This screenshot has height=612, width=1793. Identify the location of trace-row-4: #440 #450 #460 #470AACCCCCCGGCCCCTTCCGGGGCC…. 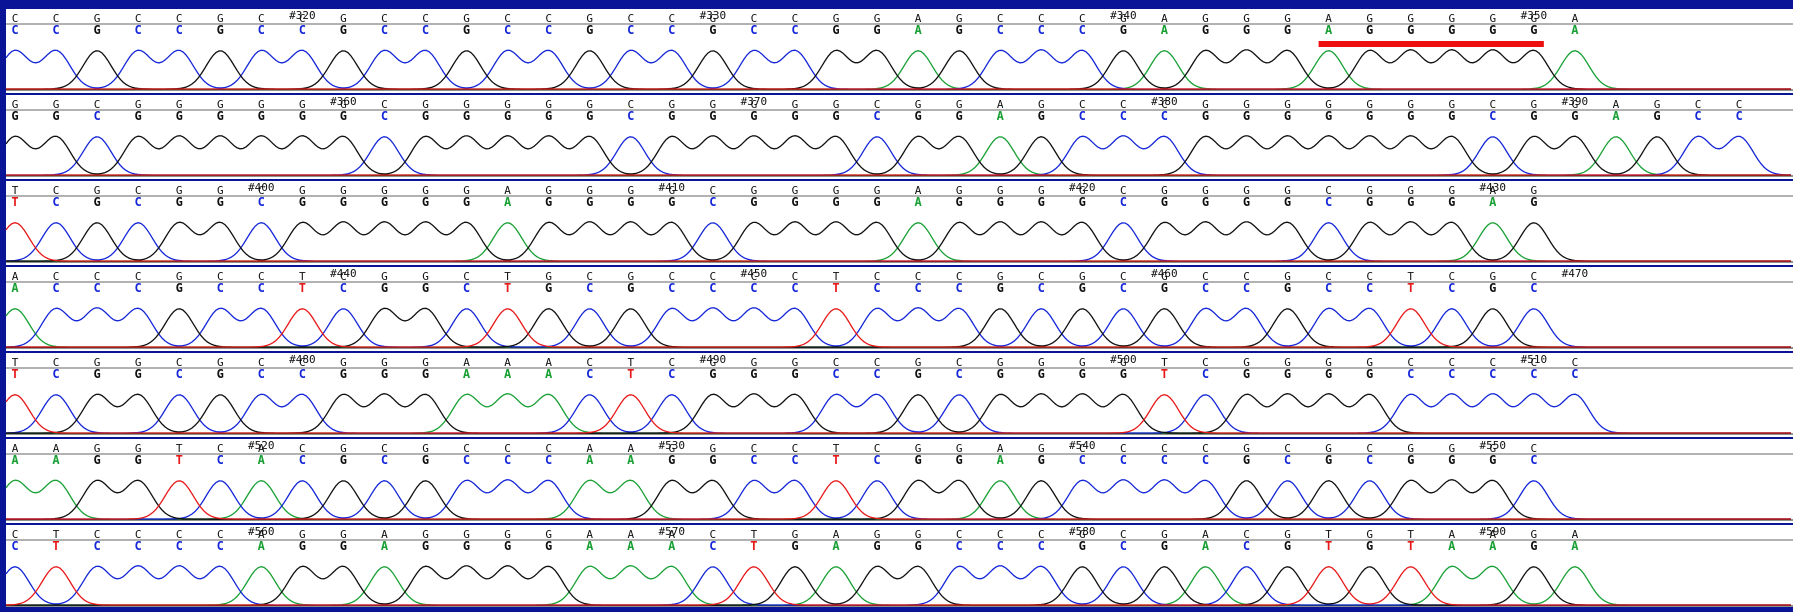
(899, 309).